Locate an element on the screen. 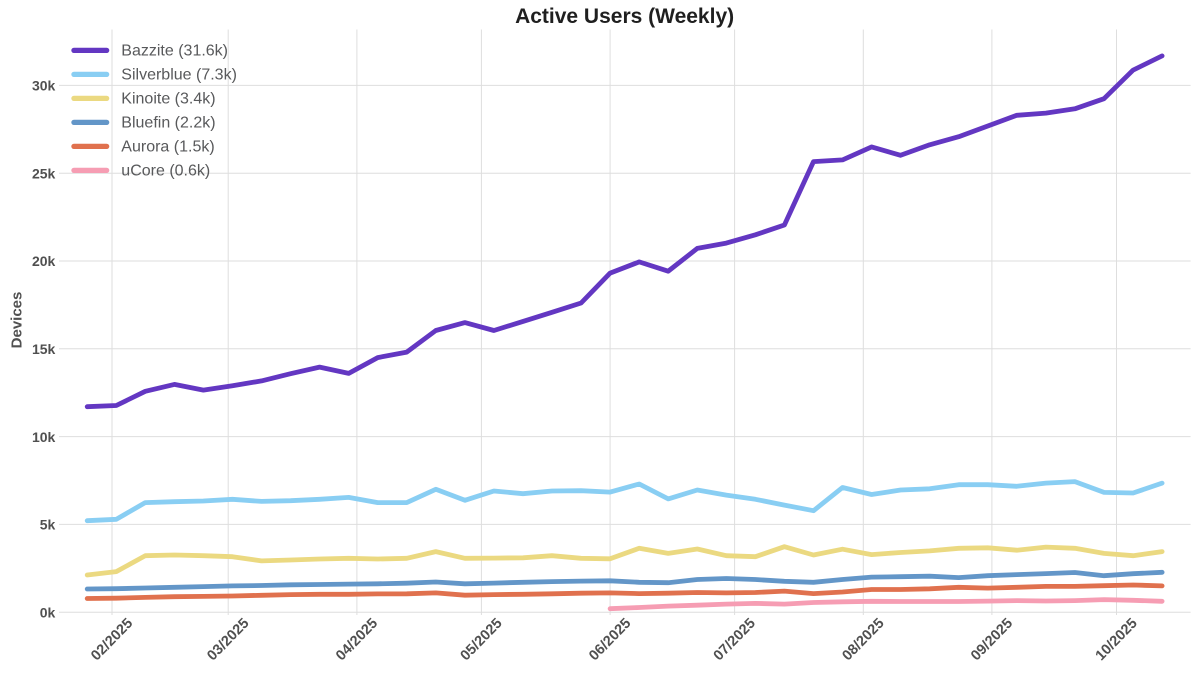 The height and width of the screenshot is (673, 1200). svg-text: Devices is located at coordinates (17, 320).